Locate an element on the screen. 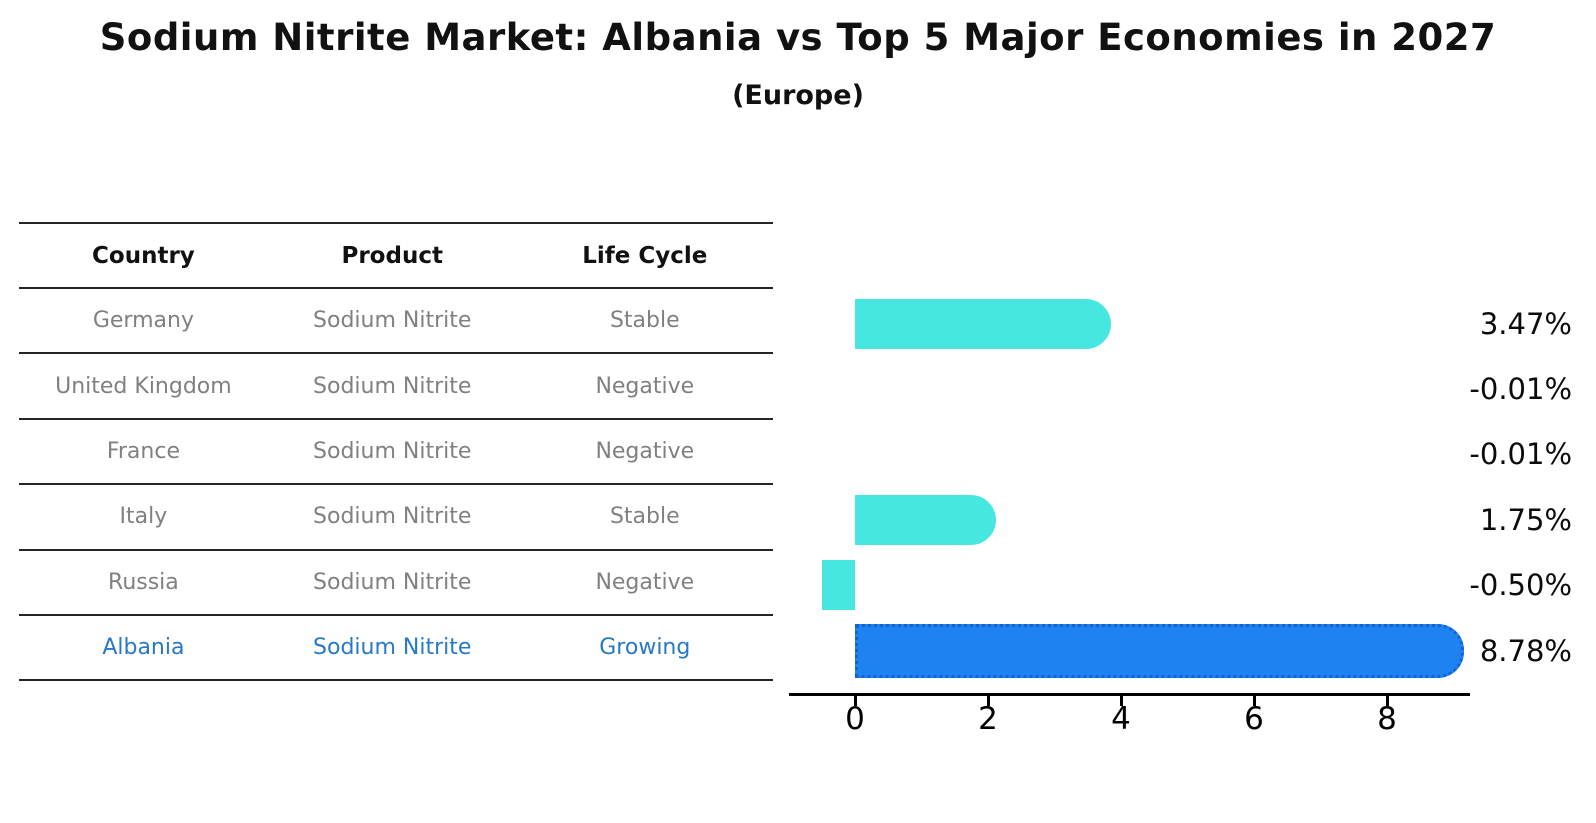 The height and width of the screenshot is (823, 1596). chart-subtitle: (Europe) is located at coordinates (798, 95).